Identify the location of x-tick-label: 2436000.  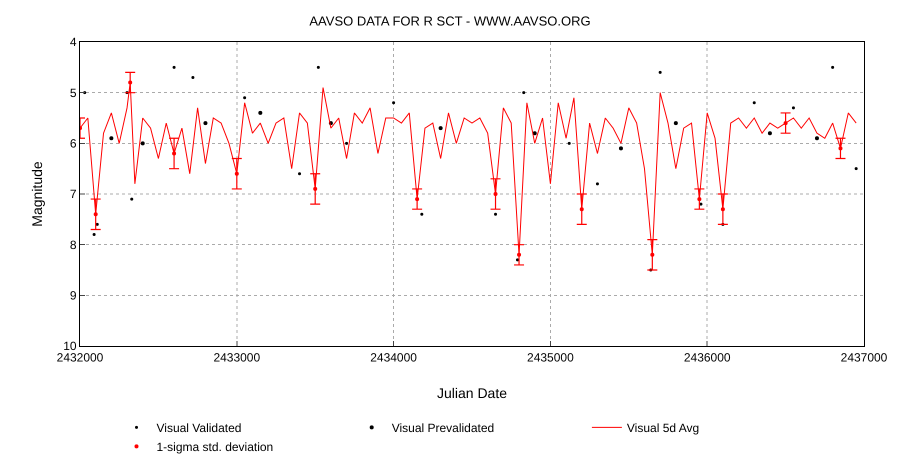
(707, 357).